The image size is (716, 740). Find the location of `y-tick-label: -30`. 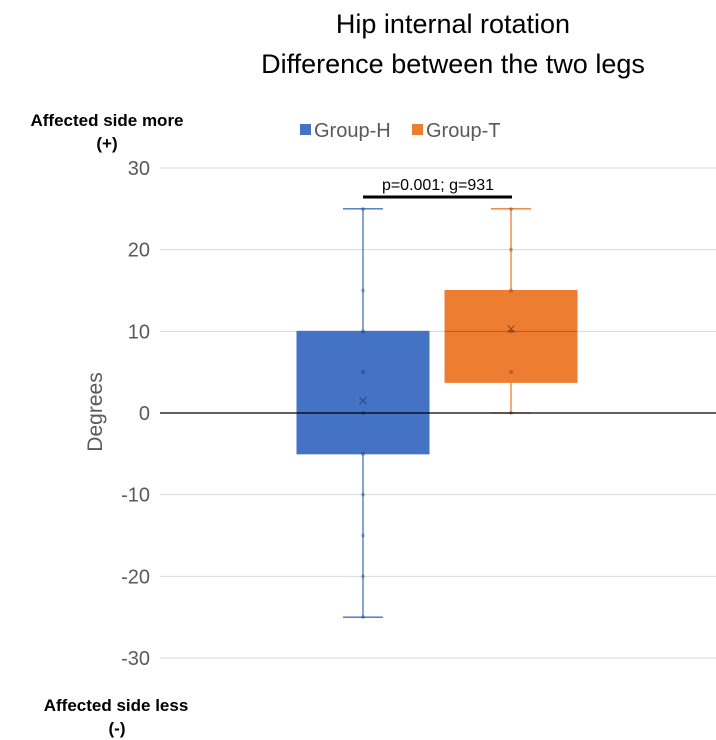

y-tick-label: -30 is located at coordinates (135, 659).